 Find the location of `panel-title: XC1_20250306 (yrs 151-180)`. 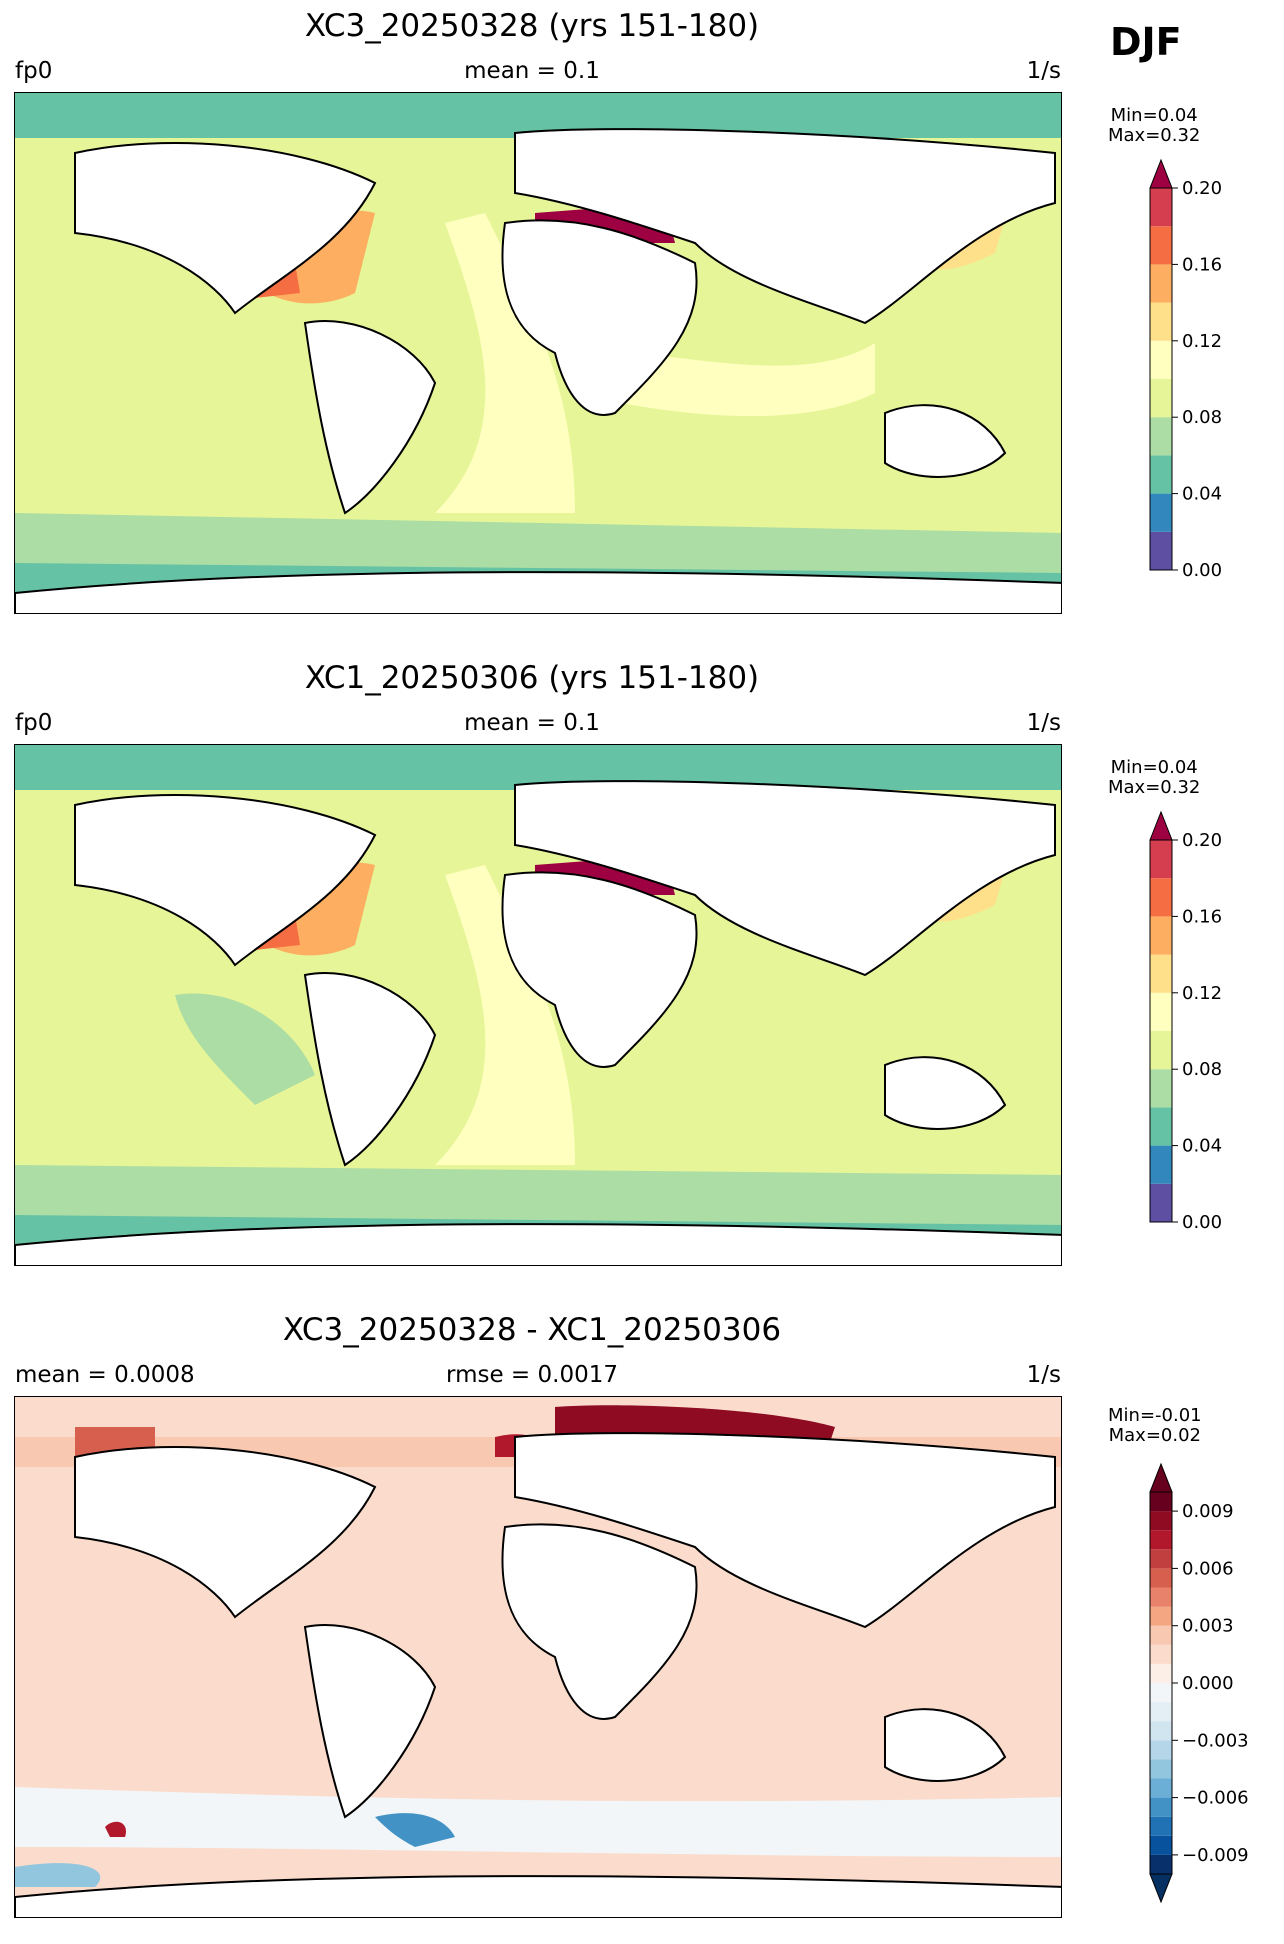

panel-title: XC1_20250306 (yrs 151-180) is located at coordinates (532, 678).